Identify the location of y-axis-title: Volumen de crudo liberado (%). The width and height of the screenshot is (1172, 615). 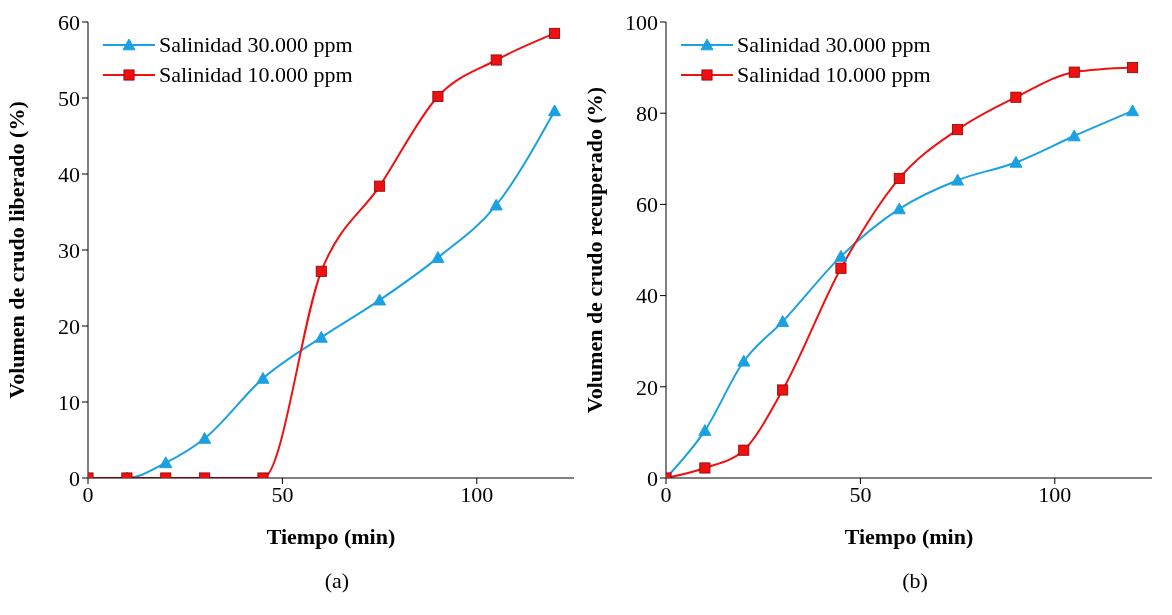
(16, 250).